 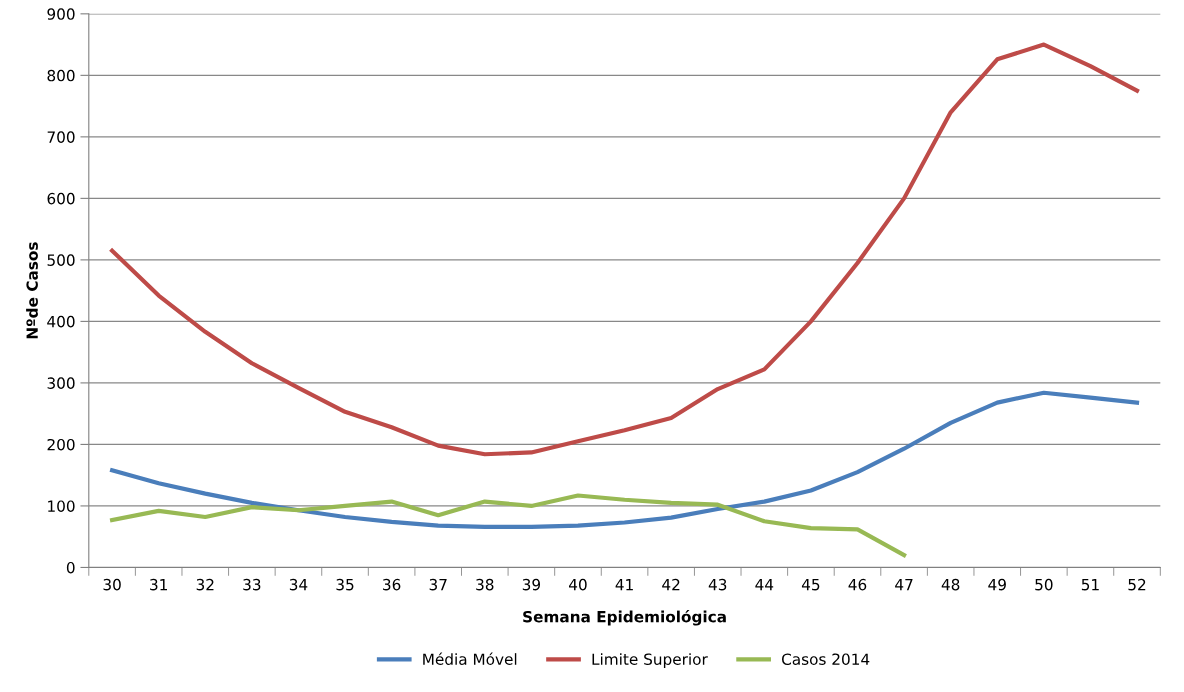 What do you see at coordinates (904, 585) in the screenshot?
I see `x-tick-label: 47` at bounding box center [904, 585].